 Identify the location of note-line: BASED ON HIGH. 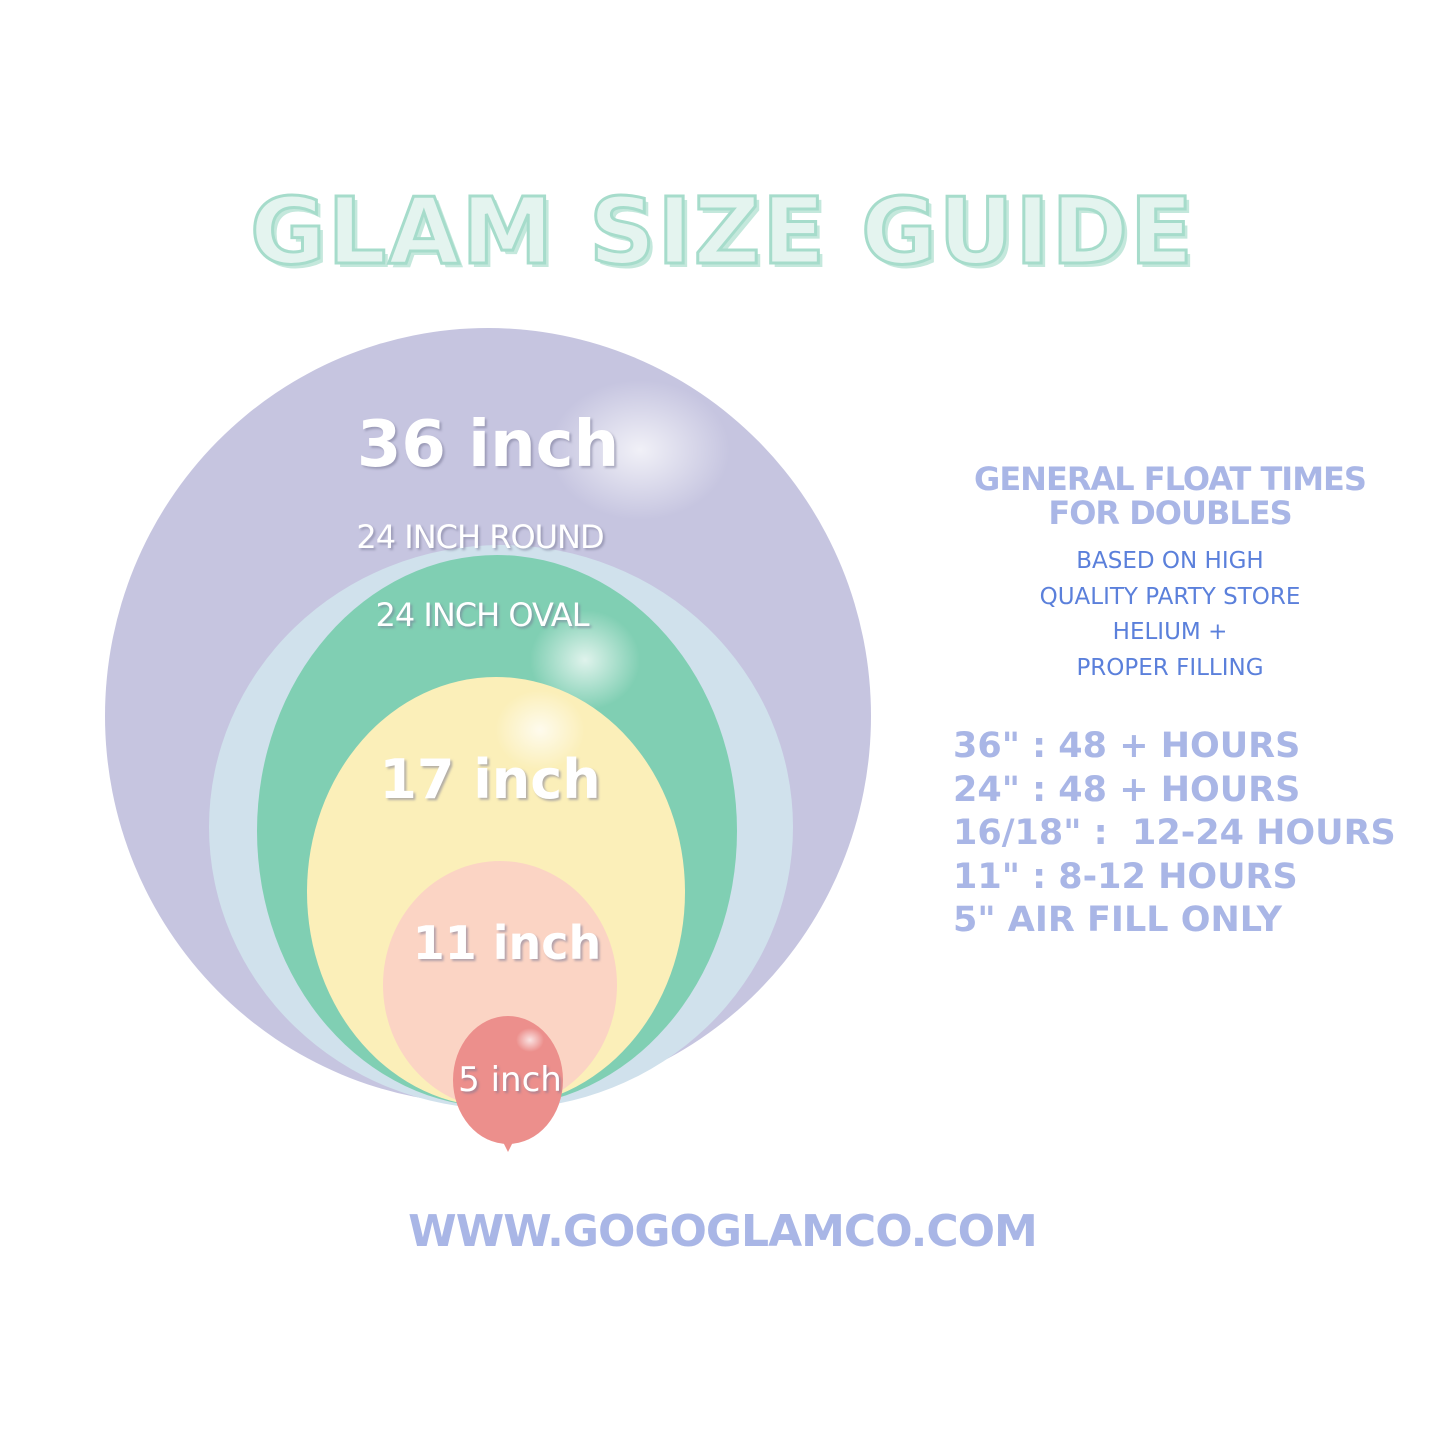
(1170, 561).